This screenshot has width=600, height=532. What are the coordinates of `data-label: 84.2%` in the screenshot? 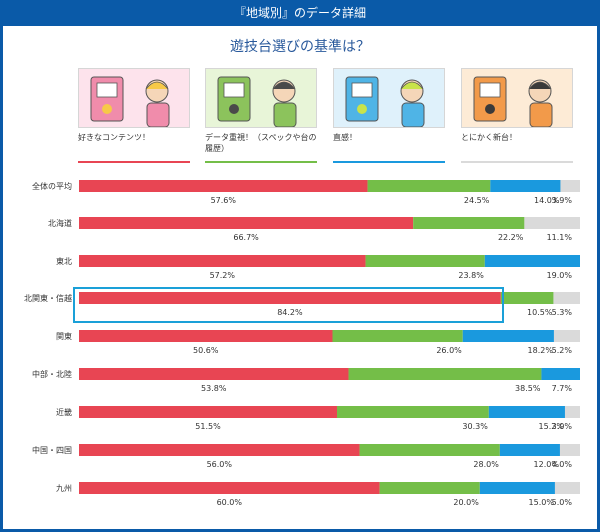 It's located at (290, 312).